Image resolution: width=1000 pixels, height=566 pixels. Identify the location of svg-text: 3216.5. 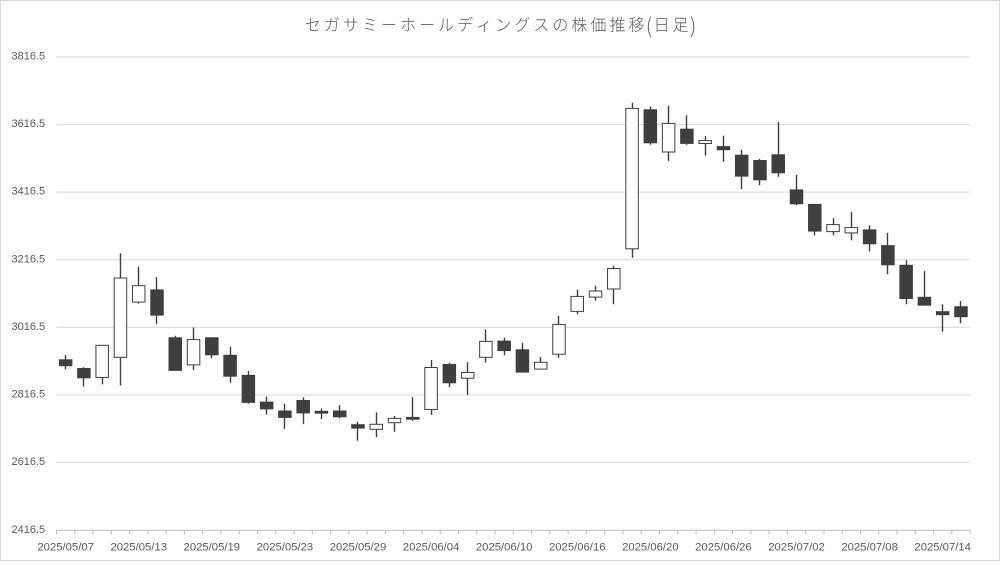
(29, 259).